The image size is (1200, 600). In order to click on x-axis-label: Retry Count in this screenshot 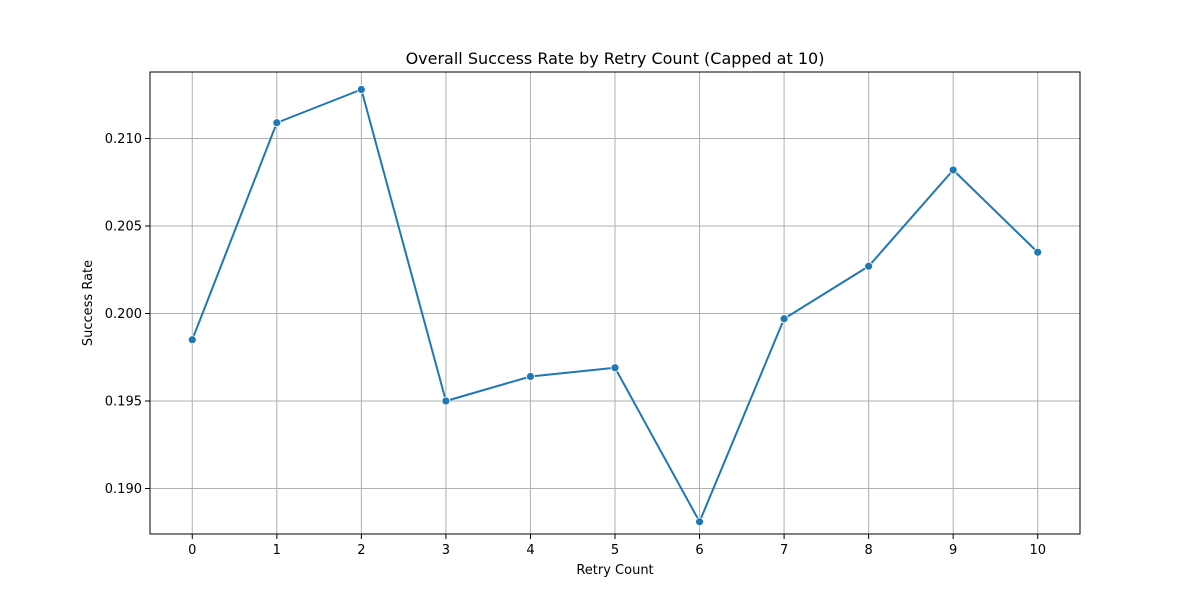, I will do `click(614, 570)`.